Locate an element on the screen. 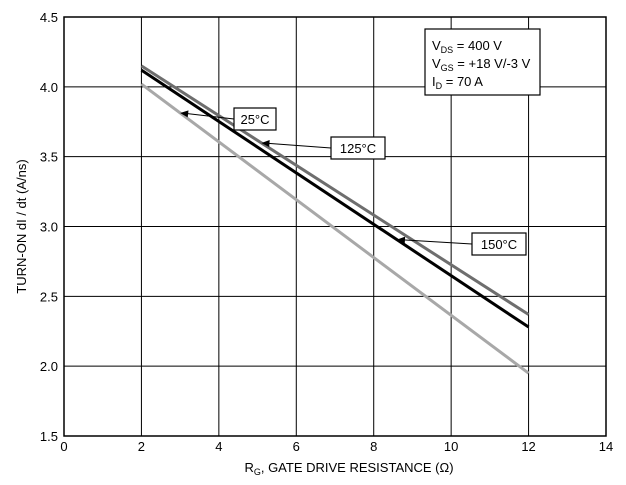  x-tick-label: 8 is located at coordinates (373, 446).